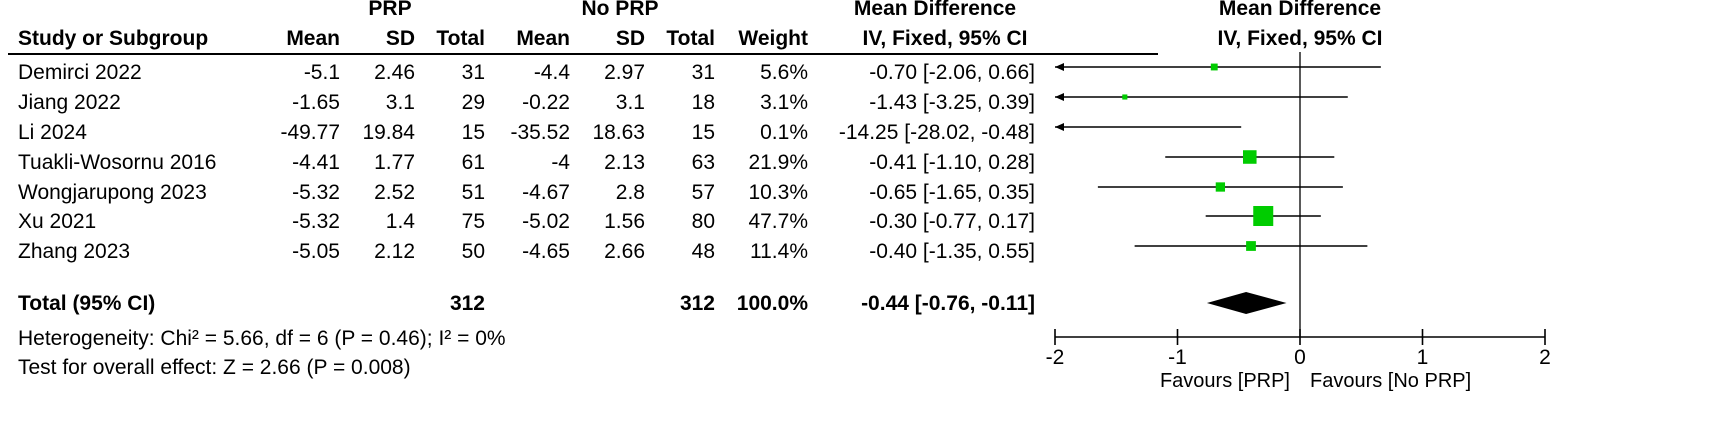  Describe the element at coordinates (546, 192) in the screenshot. I see `mean2-cell: -4.67` at that location.